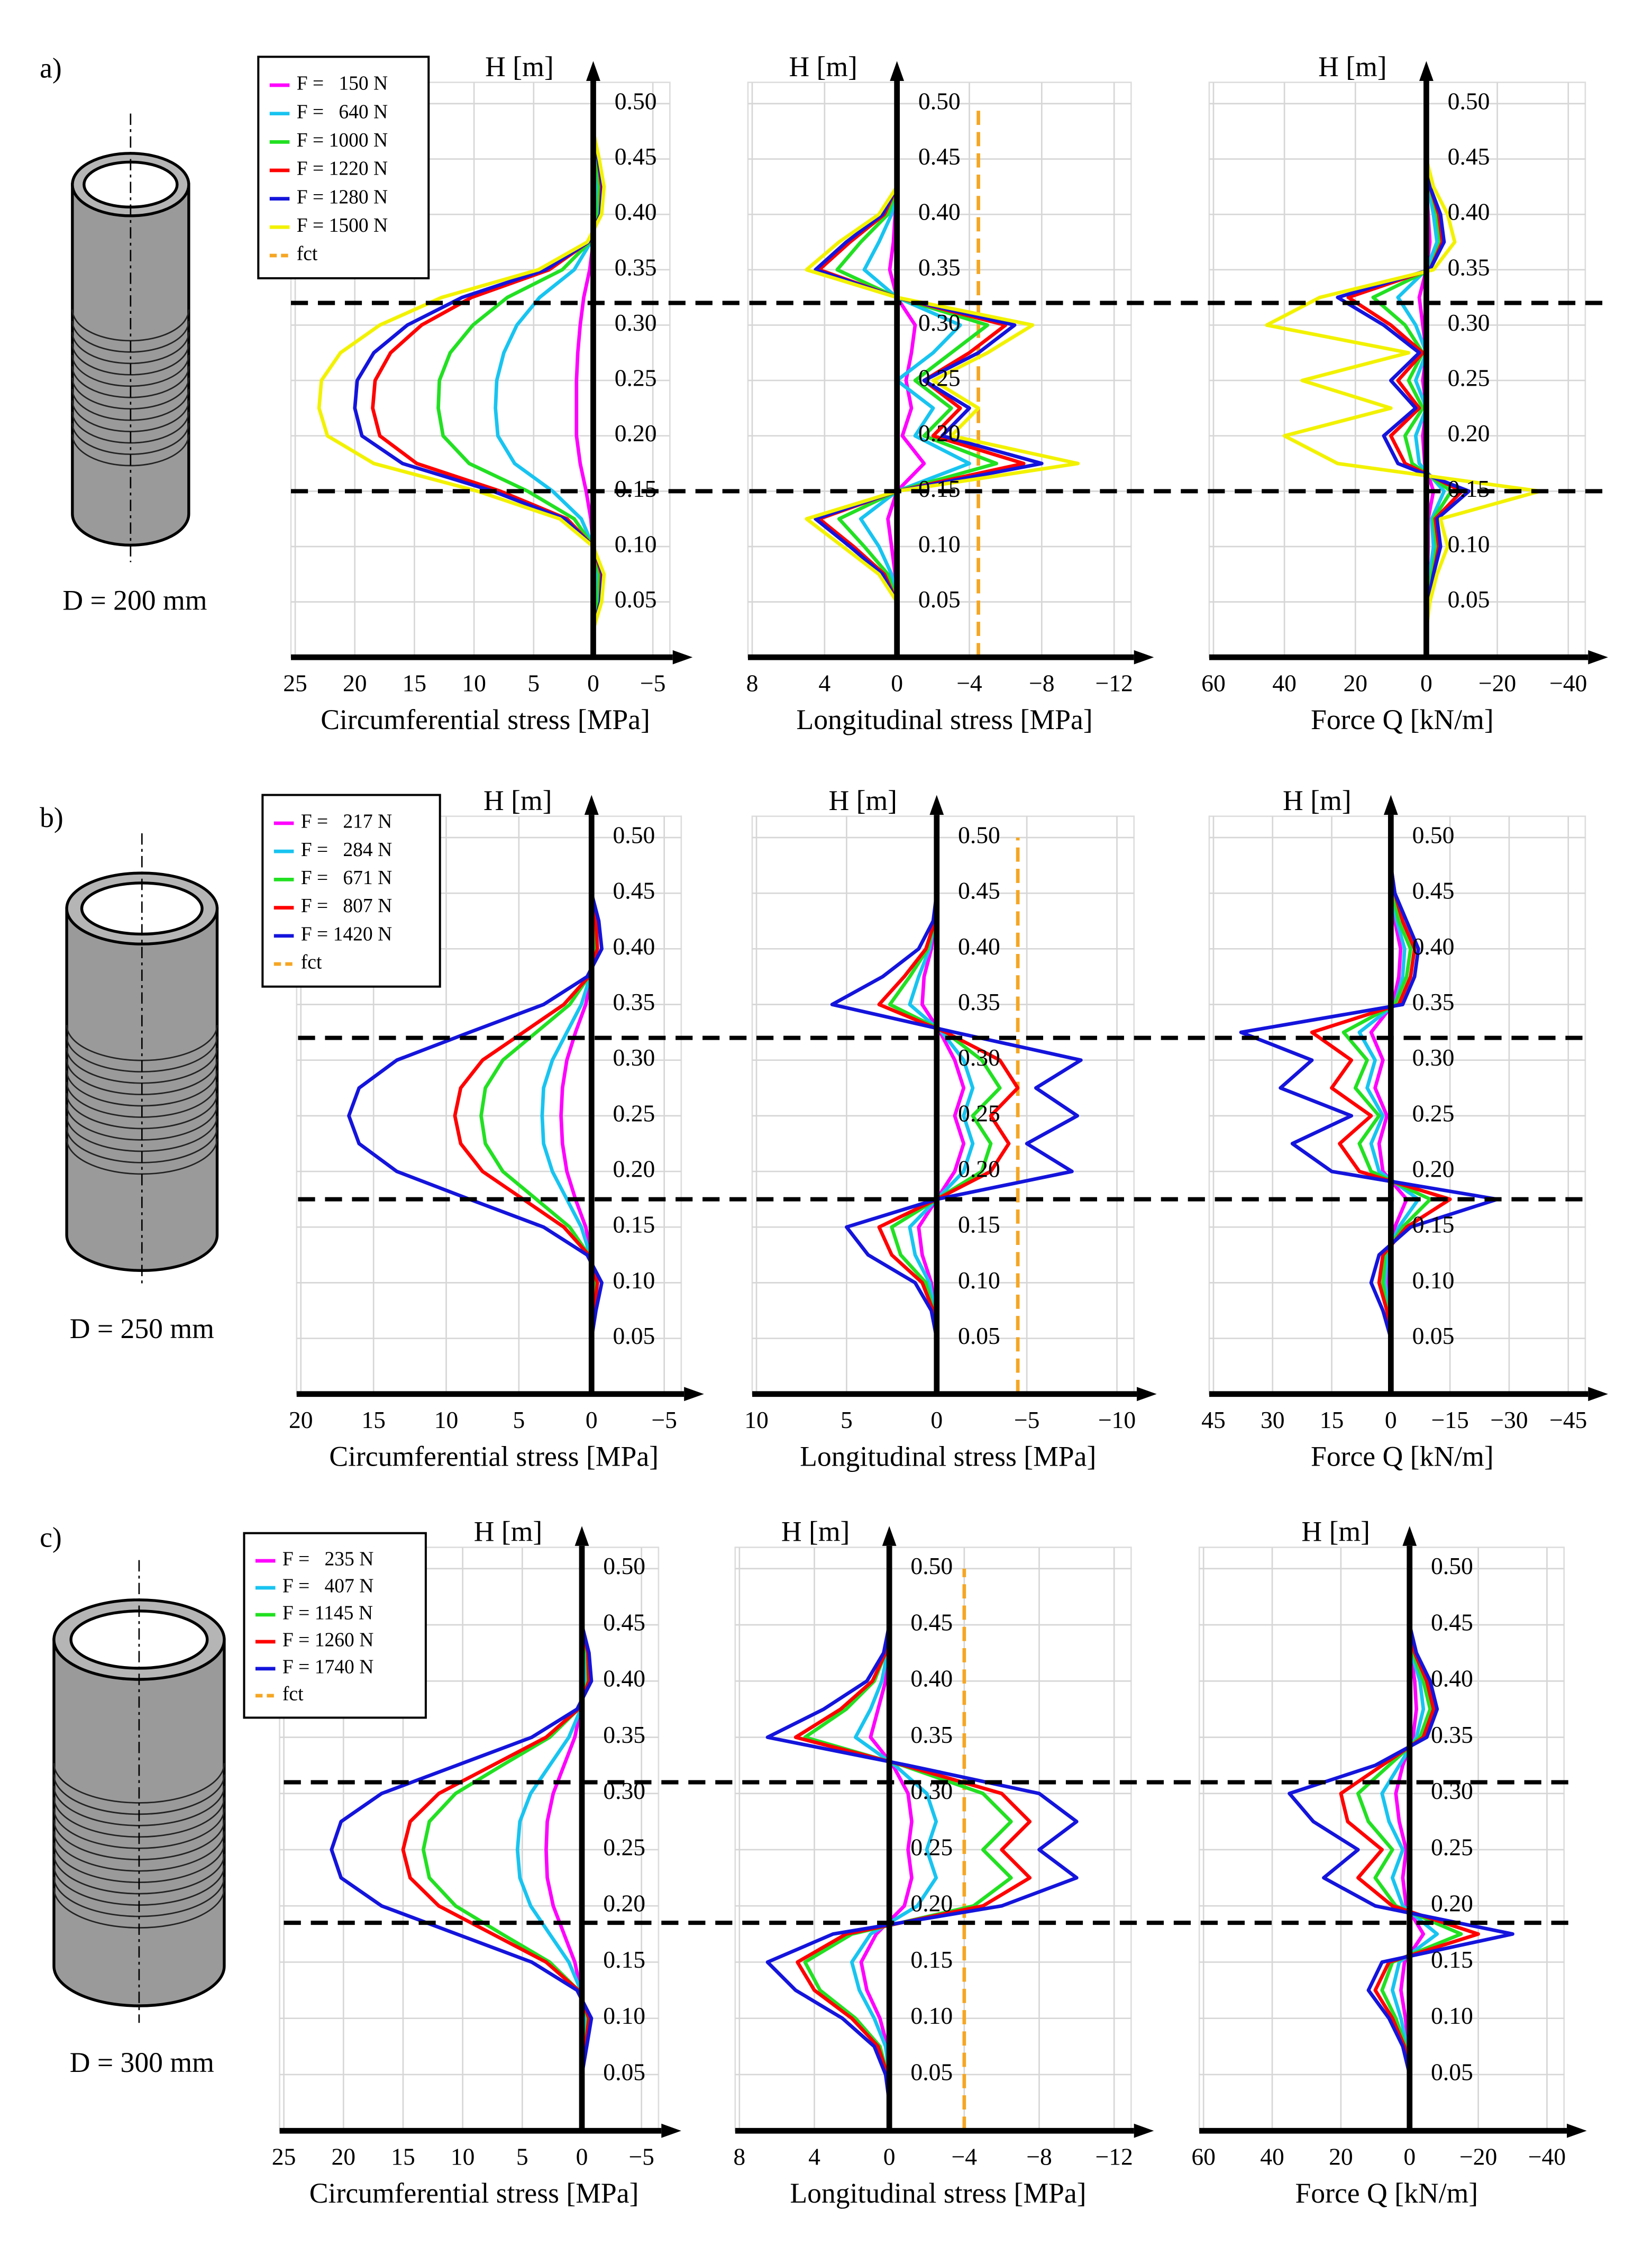 This screenshot has width=1652, height=2255. I want to click on x-tick-label: 8, so click(753, 682).